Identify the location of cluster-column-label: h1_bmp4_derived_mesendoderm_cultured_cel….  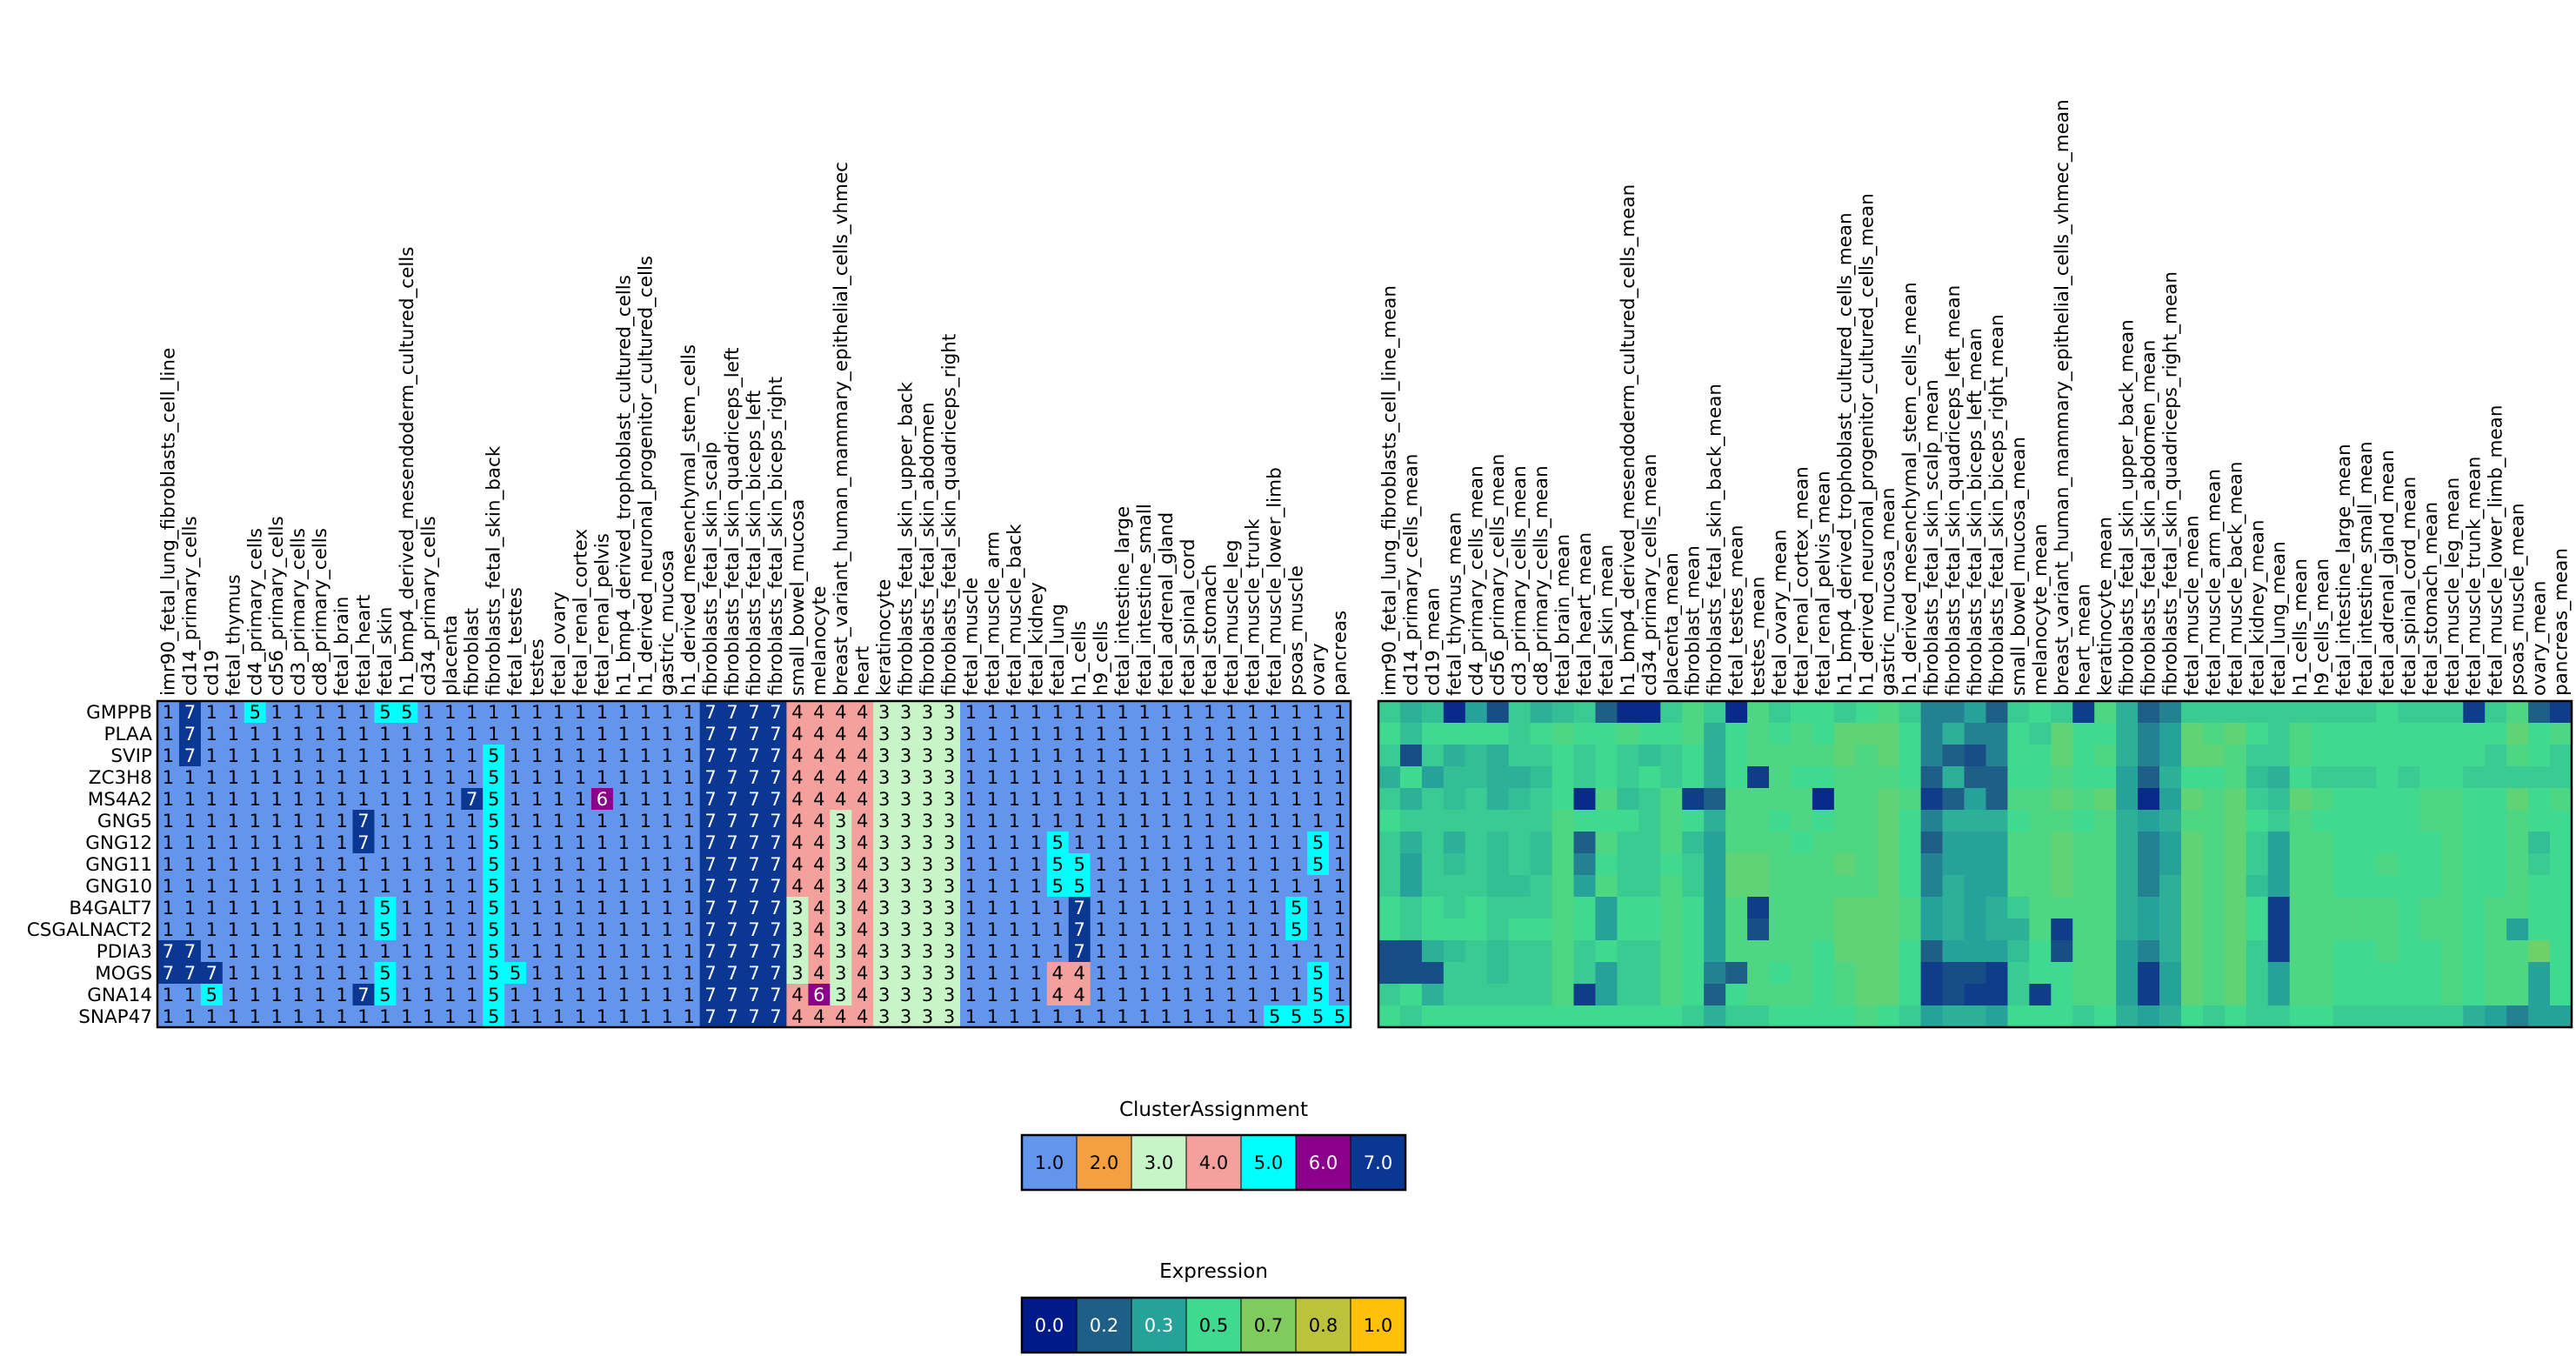
(407, 471).